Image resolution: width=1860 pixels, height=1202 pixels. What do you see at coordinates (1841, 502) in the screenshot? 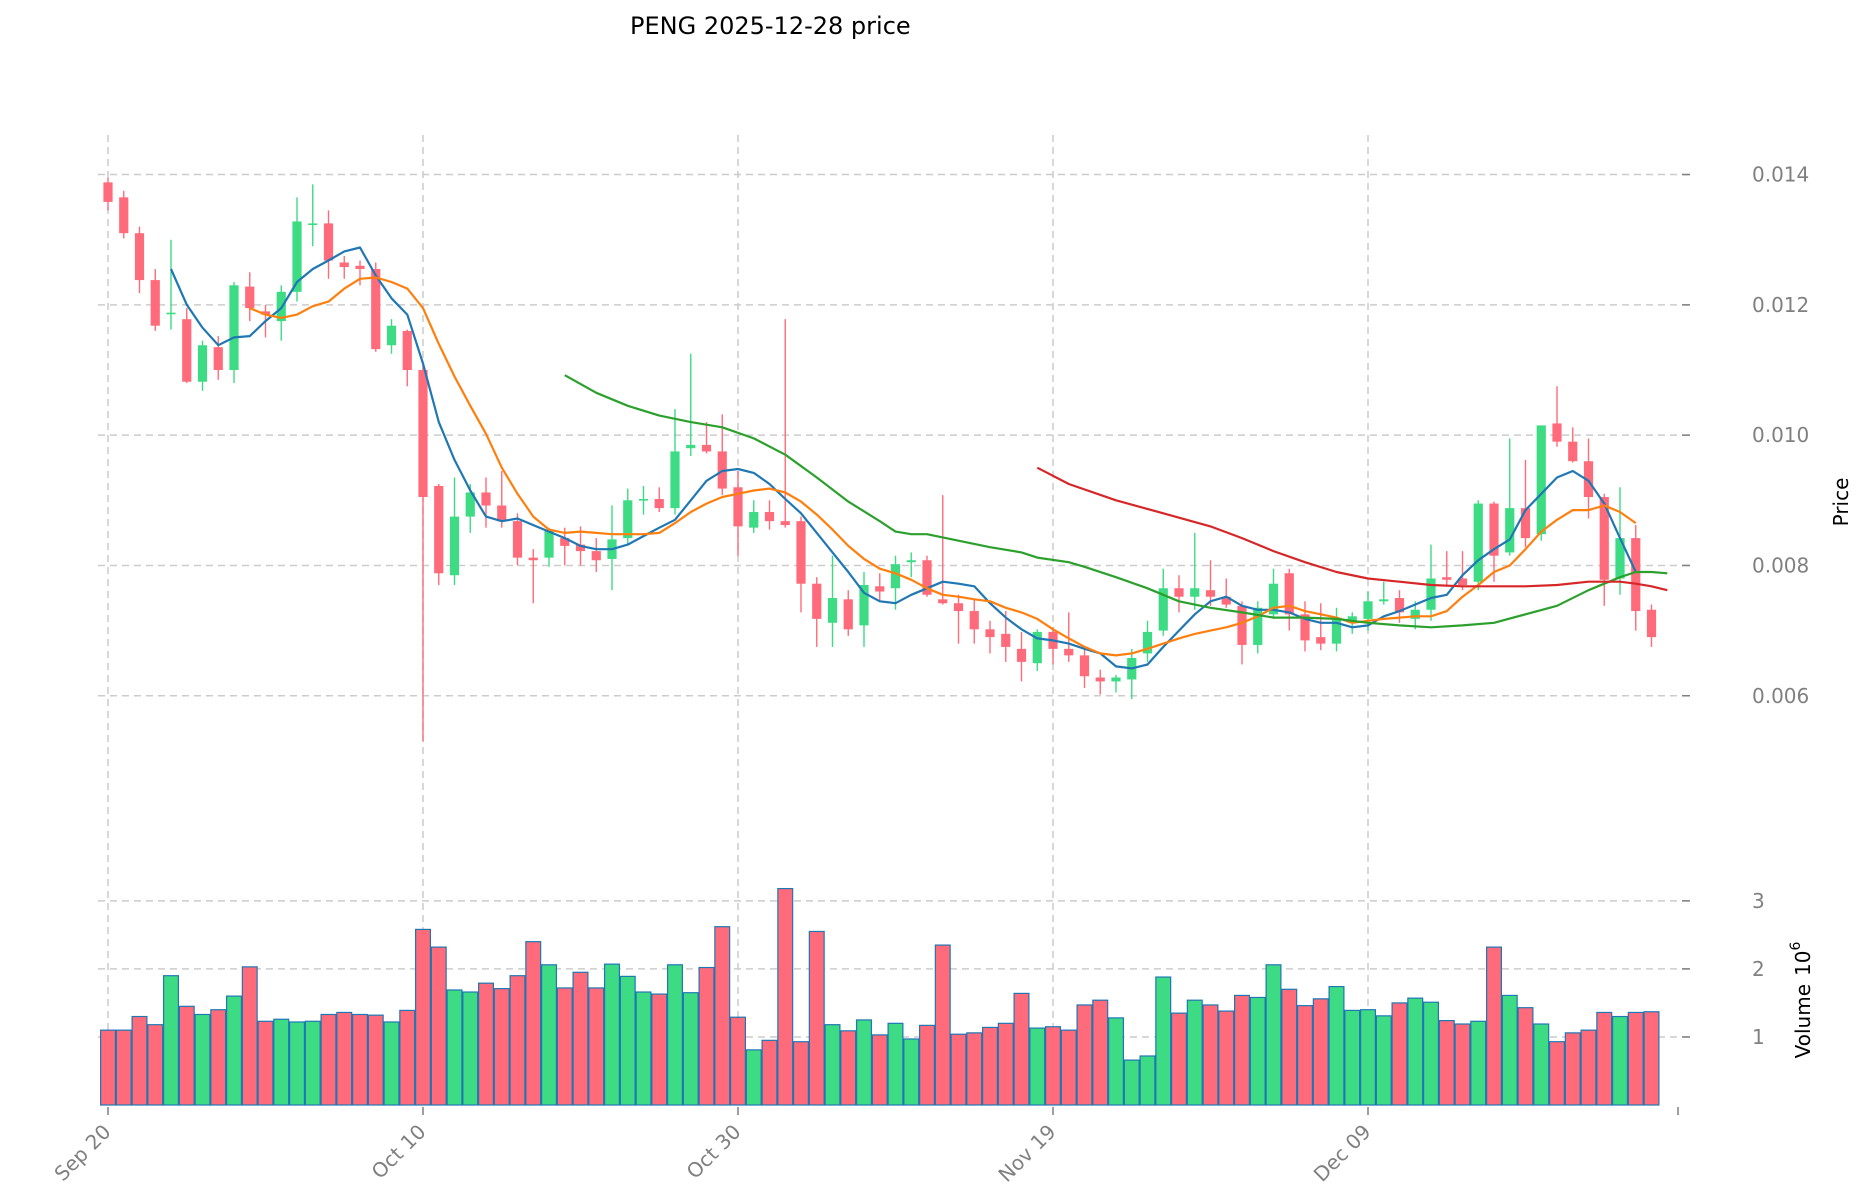
I see `price-axis-label: Price` at bounding box center [1841, 502].